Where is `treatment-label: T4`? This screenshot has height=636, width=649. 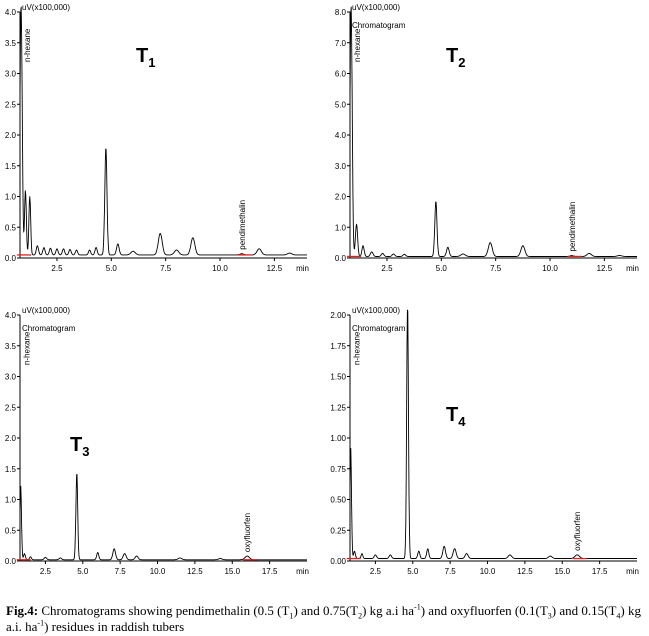
treatment-label: T4 is located at coordinates (456, 416).